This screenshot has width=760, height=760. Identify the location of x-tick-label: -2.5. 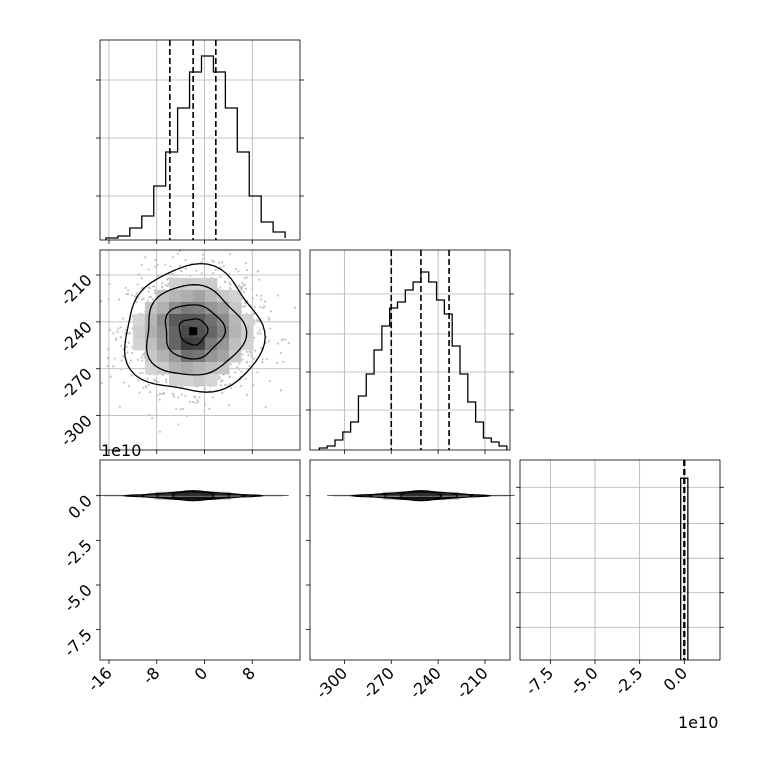
(629, 681).